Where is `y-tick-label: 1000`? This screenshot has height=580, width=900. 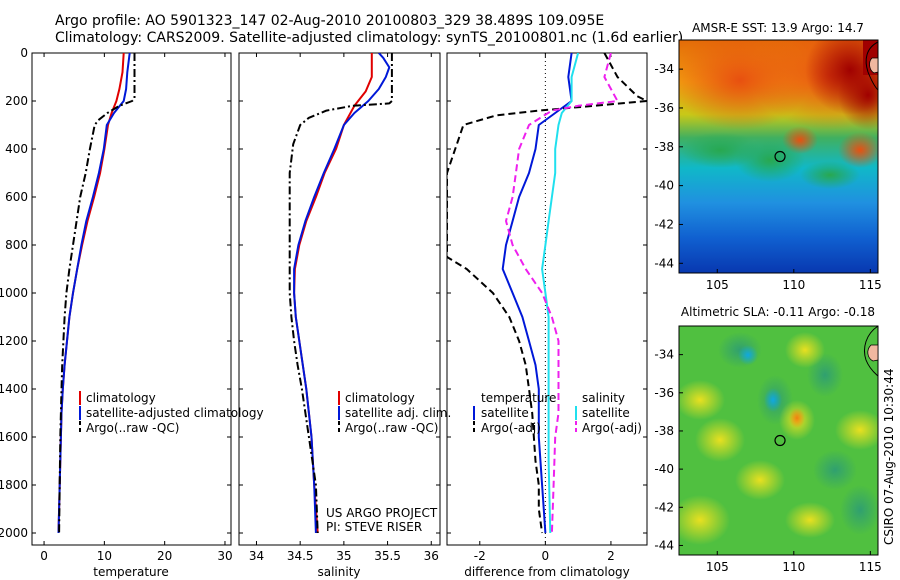 y-tick-label: 1000 is located at coordinates (14, 293).